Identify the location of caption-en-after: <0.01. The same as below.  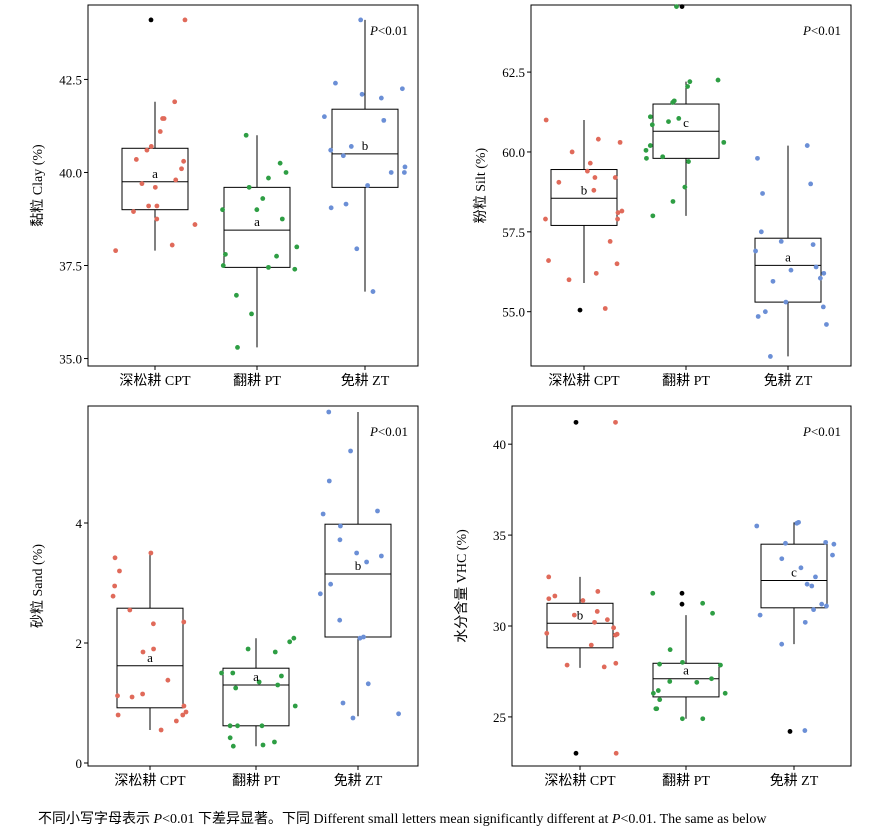
(693, 819).